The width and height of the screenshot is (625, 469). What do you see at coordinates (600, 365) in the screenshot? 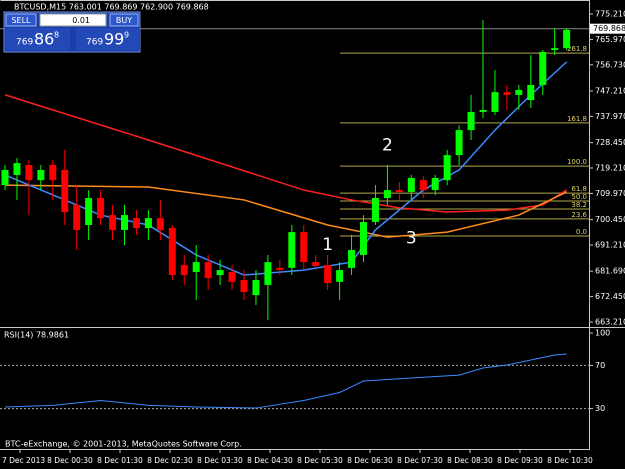
I see `rsi-tick-label: 70` at bounding box center [600, 365].